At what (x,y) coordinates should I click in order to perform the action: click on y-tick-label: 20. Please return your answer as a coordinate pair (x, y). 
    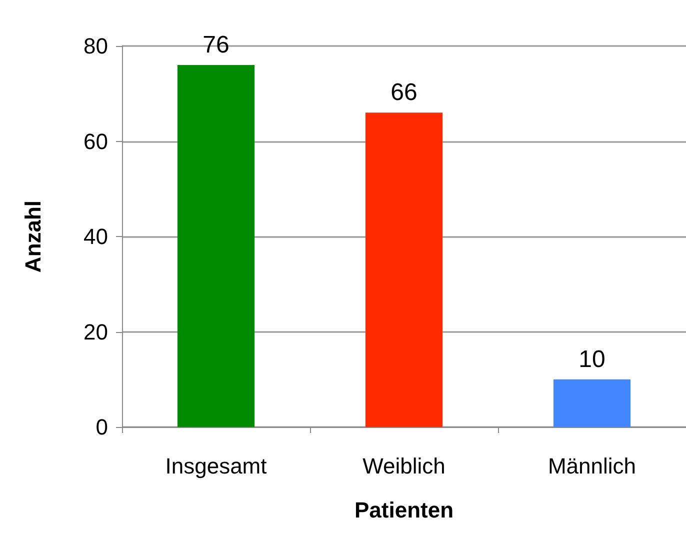
    Looking at the image, I should click on (96, 331).